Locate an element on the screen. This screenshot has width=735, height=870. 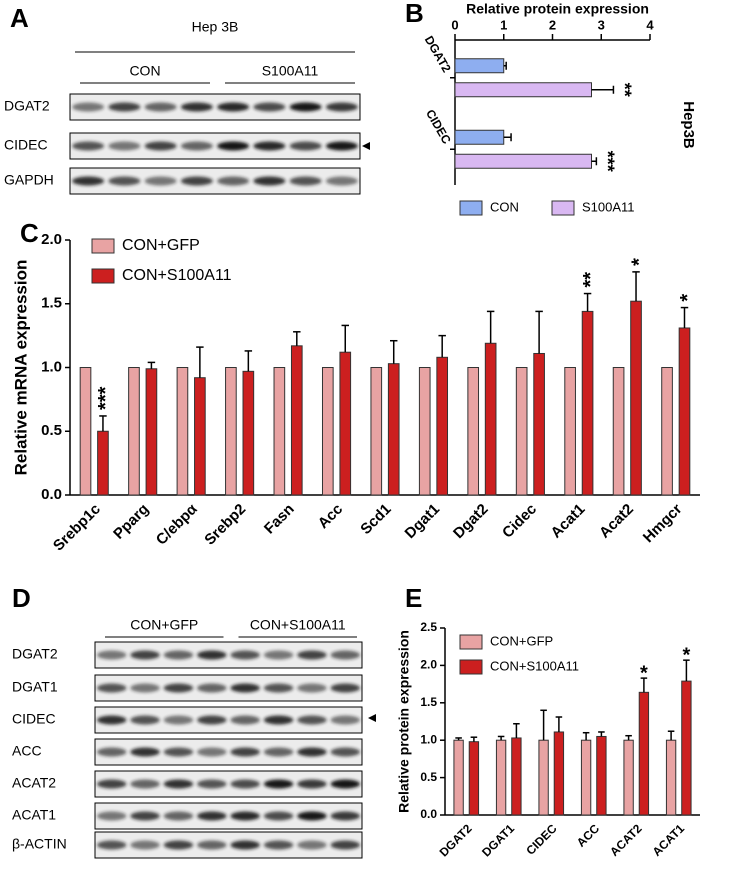
group-label: CON is located at coordinates (144, 71).